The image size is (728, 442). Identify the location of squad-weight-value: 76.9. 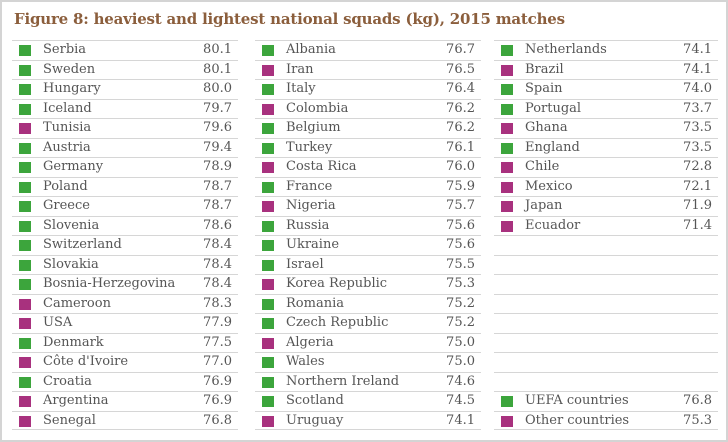
(217, 381).